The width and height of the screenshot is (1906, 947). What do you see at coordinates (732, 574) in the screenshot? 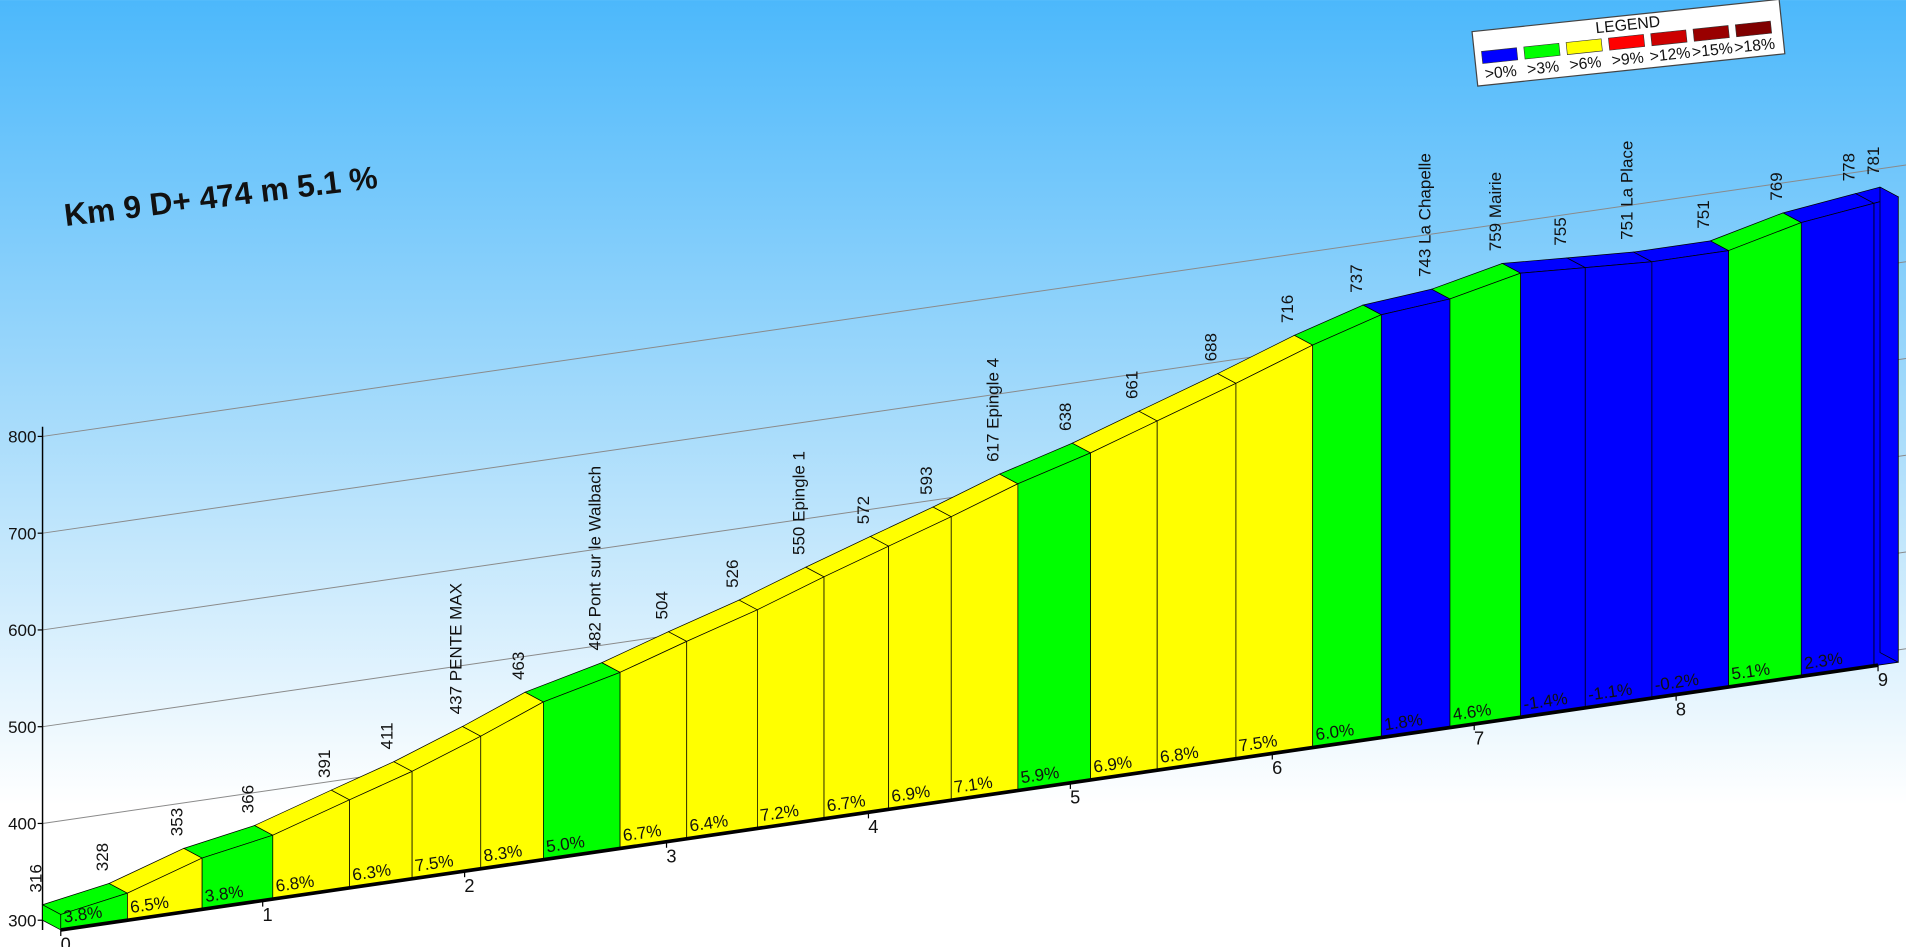
I see `elevation-label: 526` at bounding box center [732, 574].